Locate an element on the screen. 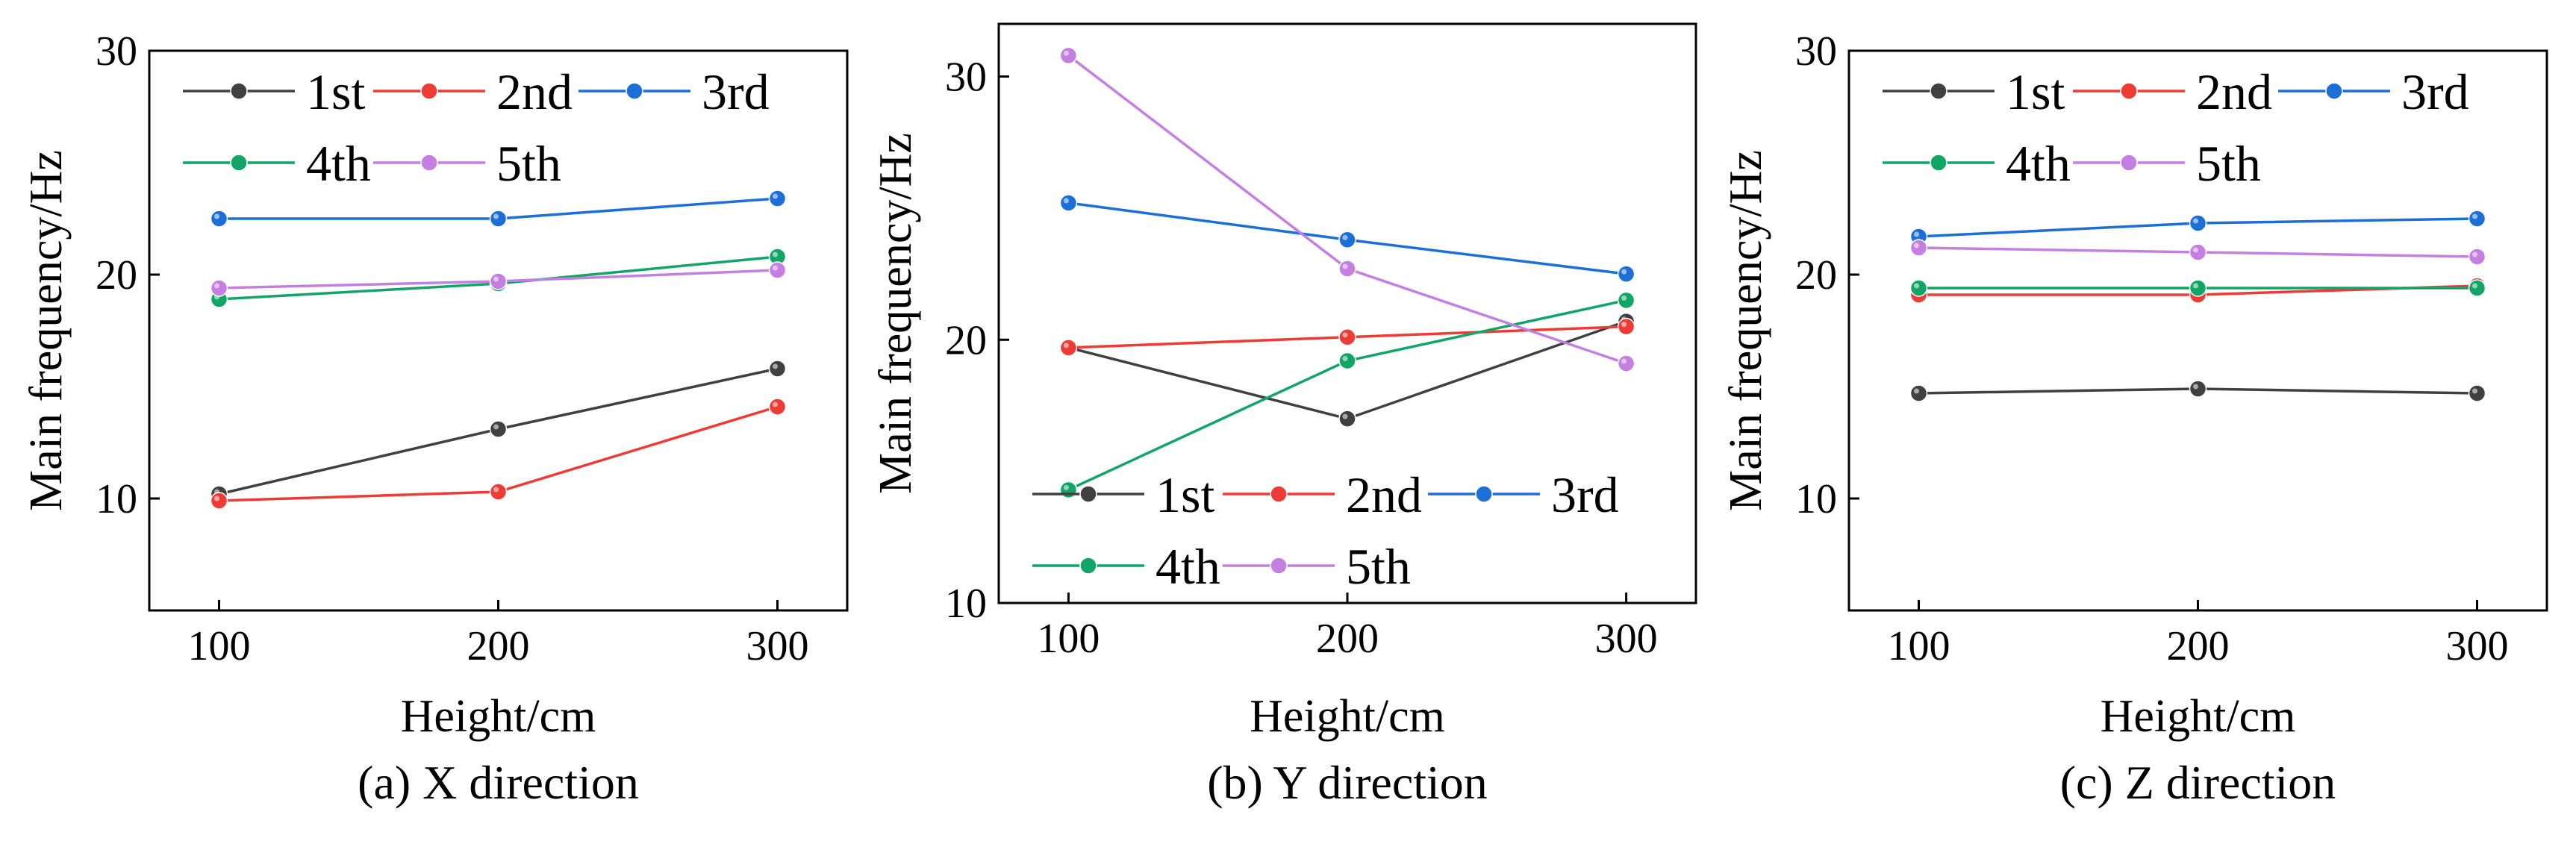 The image size is (2576, 847). figure-caption: (b) Y direction is located at coordinates (1347, 783).